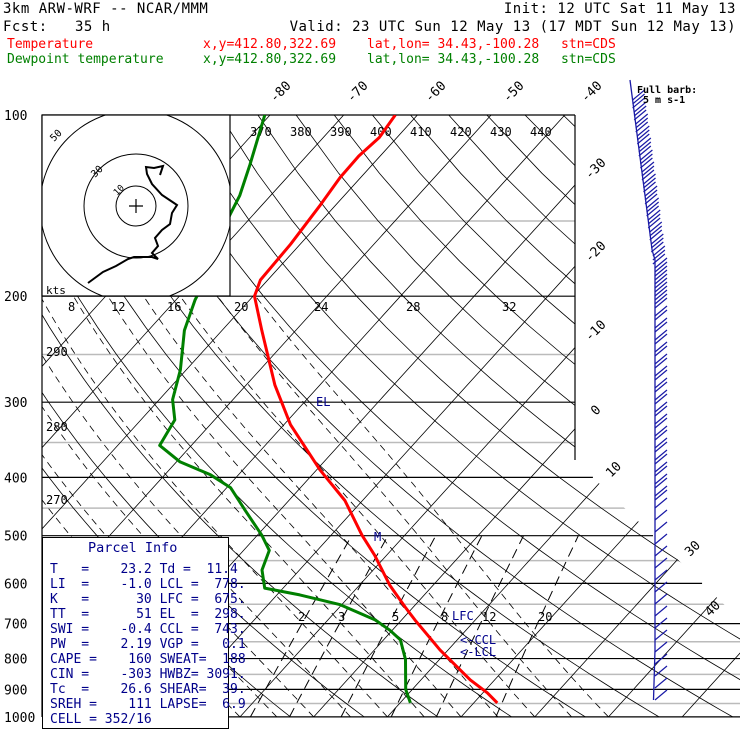  What do you see at coordinates (619, 9) in the screenshot?
I see `init-time: Init: 12 UTC Sat 11 May 13` at bounding box center [619, 9].